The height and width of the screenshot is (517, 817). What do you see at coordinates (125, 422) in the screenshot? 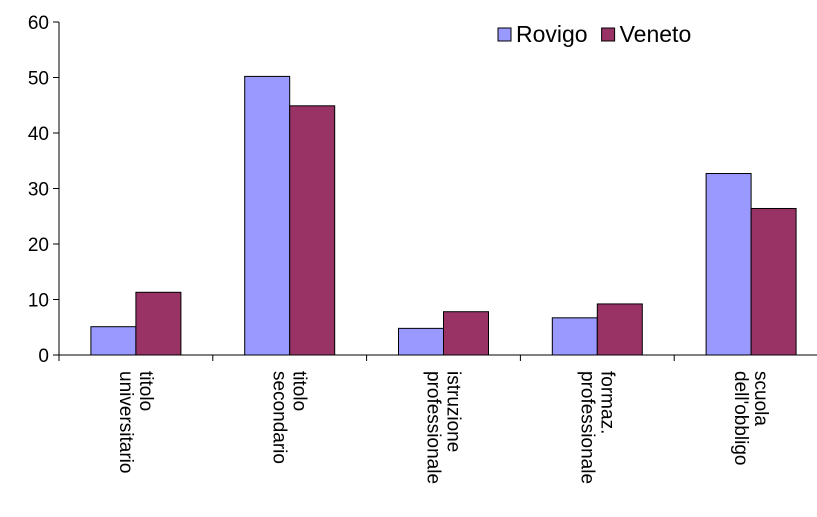
I see `category-label-line: universitario` at bounding box center [125, 422].